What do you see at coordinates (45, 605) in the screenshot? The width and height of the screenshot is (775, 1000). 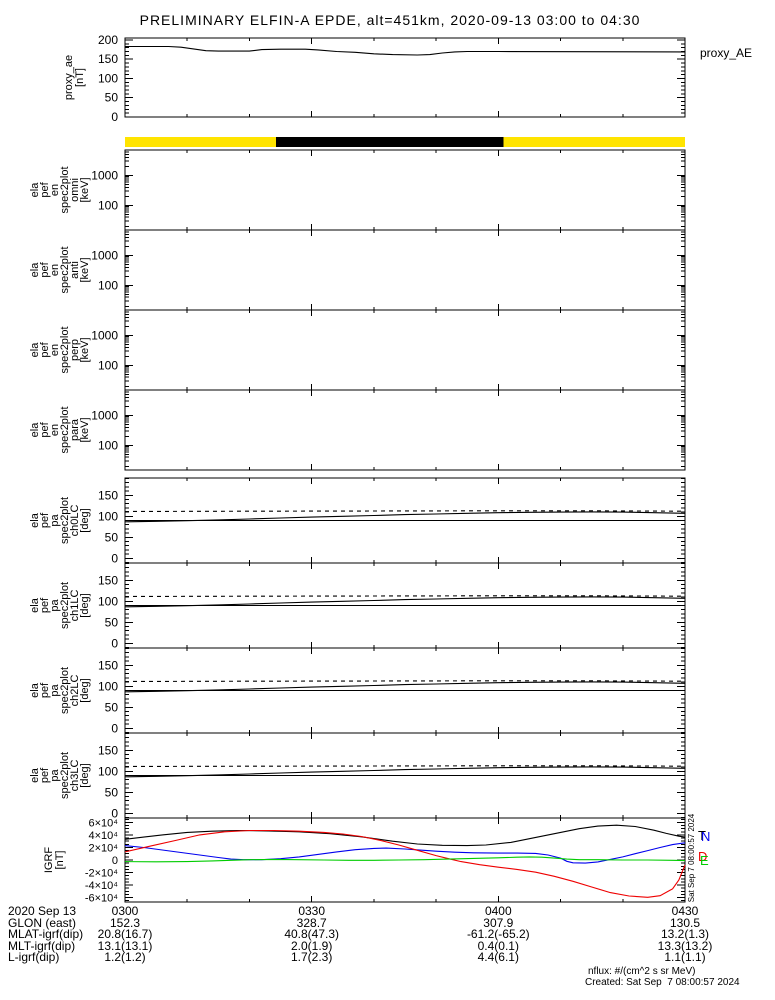 I see `pa_ch1-axis-label-line: pef` at bounding box center [45, 605].